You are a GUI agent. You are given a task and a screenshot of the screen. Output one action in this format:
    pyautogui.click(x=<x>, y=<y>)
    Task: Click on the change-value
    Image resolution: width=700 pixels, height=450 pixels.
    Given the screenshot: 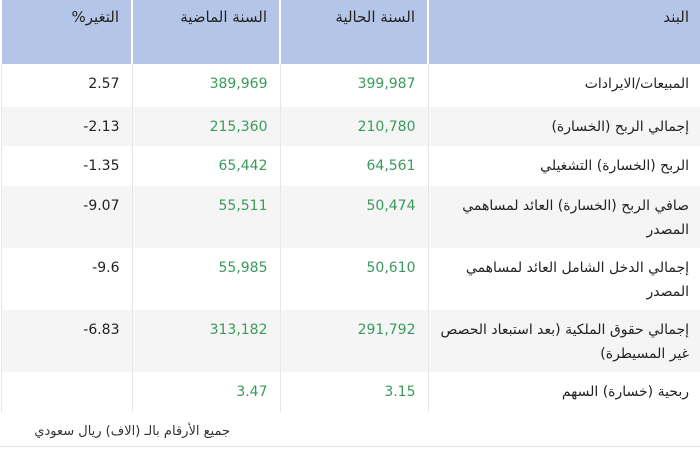 What is the action you would take?
    pyautogui.click(x=66, y=392)
    